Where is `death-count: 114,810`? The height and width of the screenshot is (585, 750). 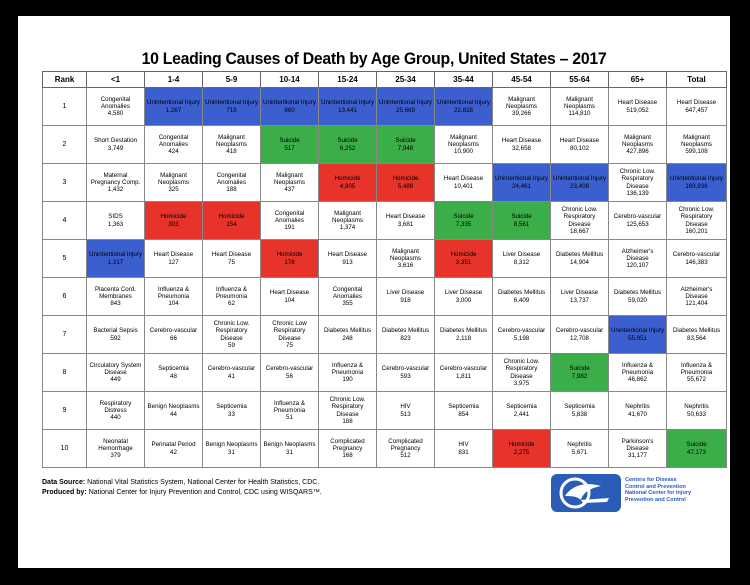 death-count: 114,810 is located at coordinates (579, 114).